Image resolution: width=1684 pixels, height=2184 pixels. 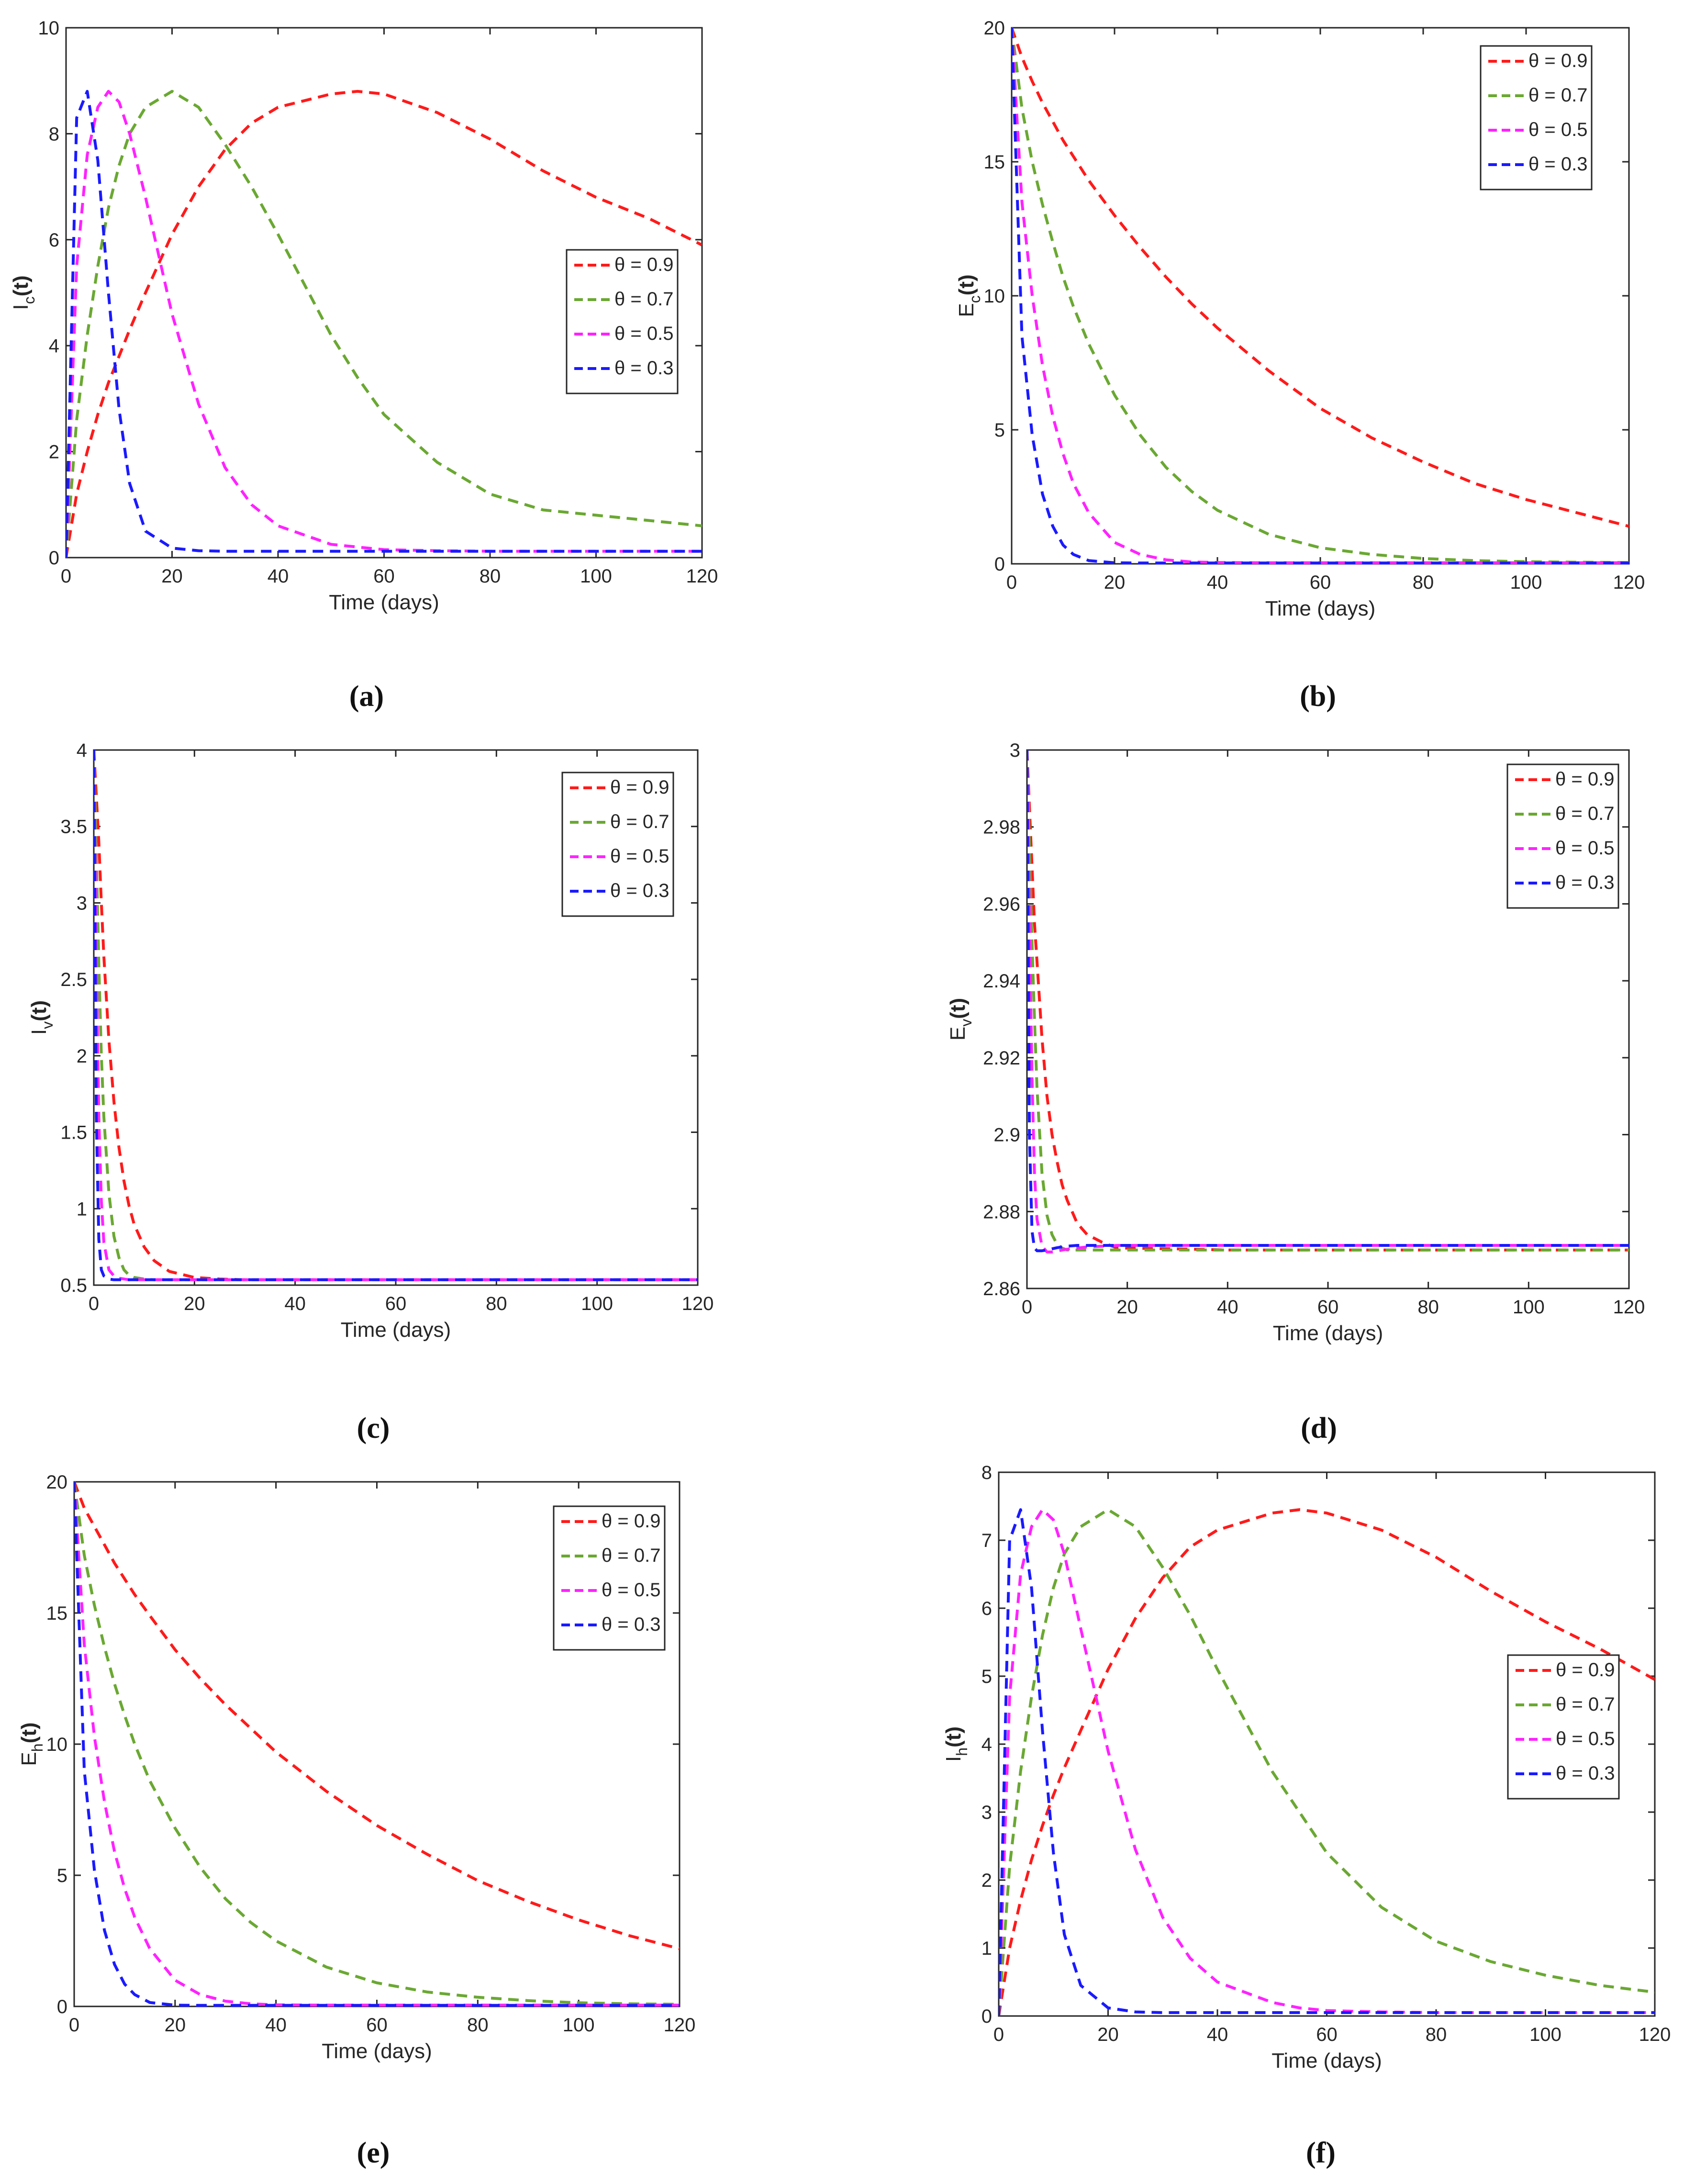 I want to click on y-axis-label: Eh(t), so click(x=32, y=1744).